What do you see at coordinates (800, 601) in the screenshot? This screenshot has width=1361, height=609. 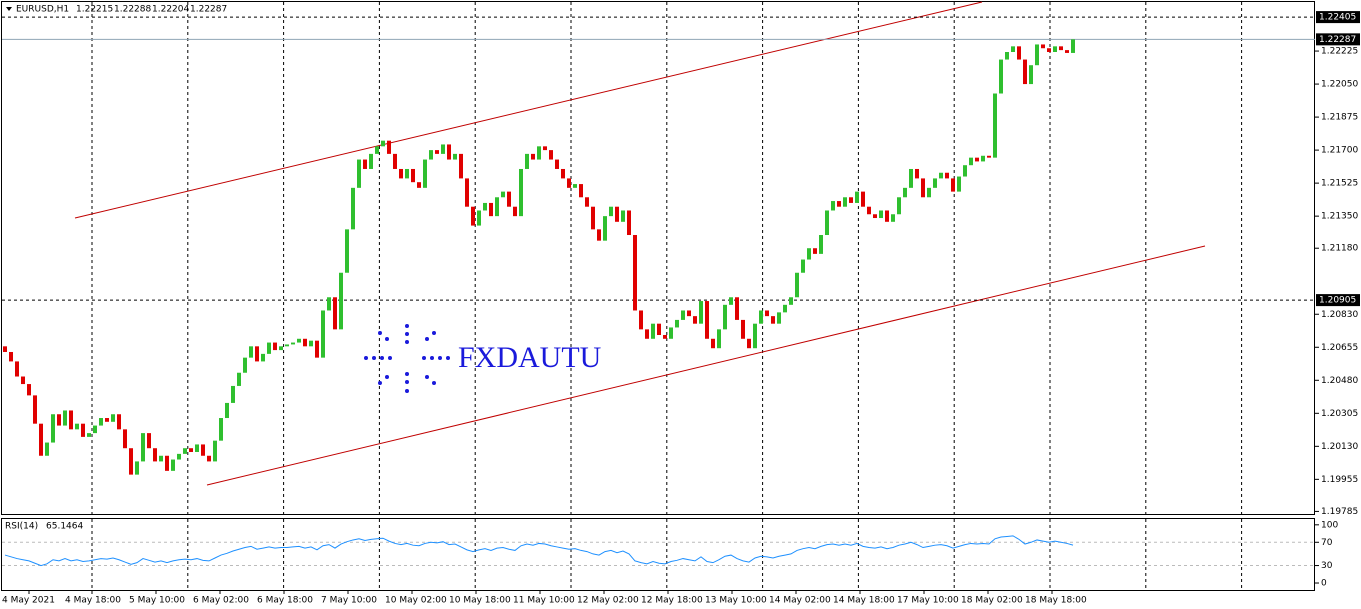 I see `x-tick-label: 14 May 02:00` at bounding box center [800, 601].